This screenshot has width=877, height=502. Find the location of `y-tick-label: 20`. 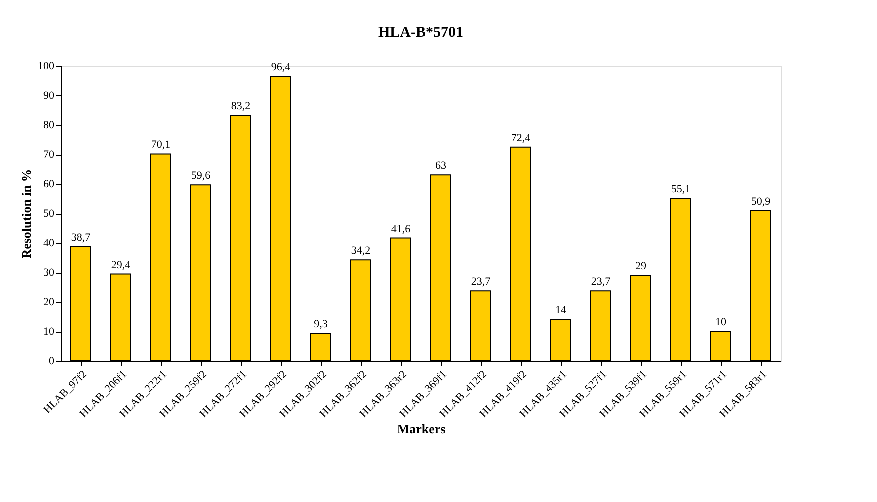

y-tick-label: 20 is located at coordinates (49, 302).